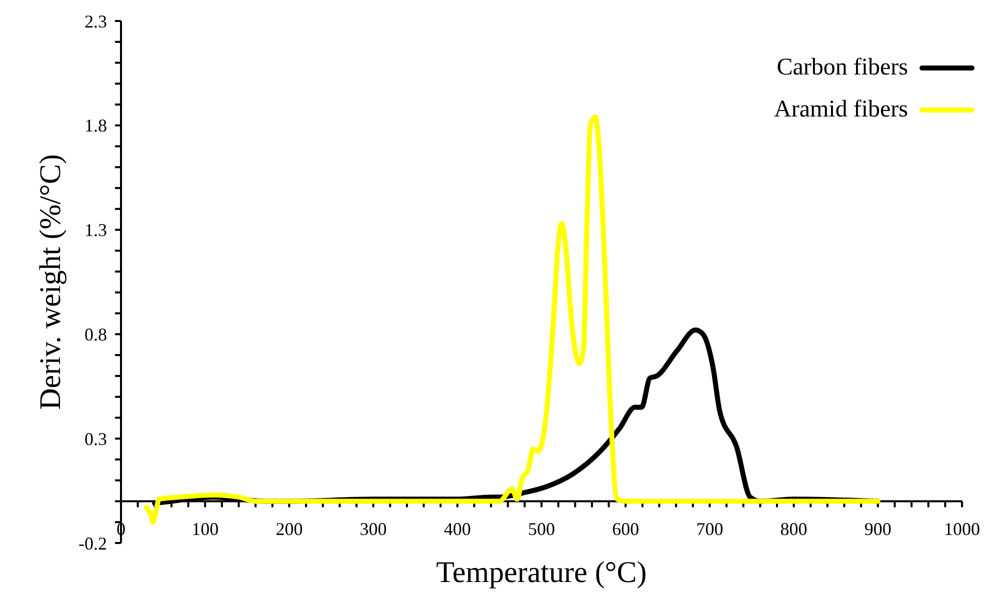 The height and width of the screenshot is (593, 985). I want to click on x-tick-label: 200, so click(289, 529).